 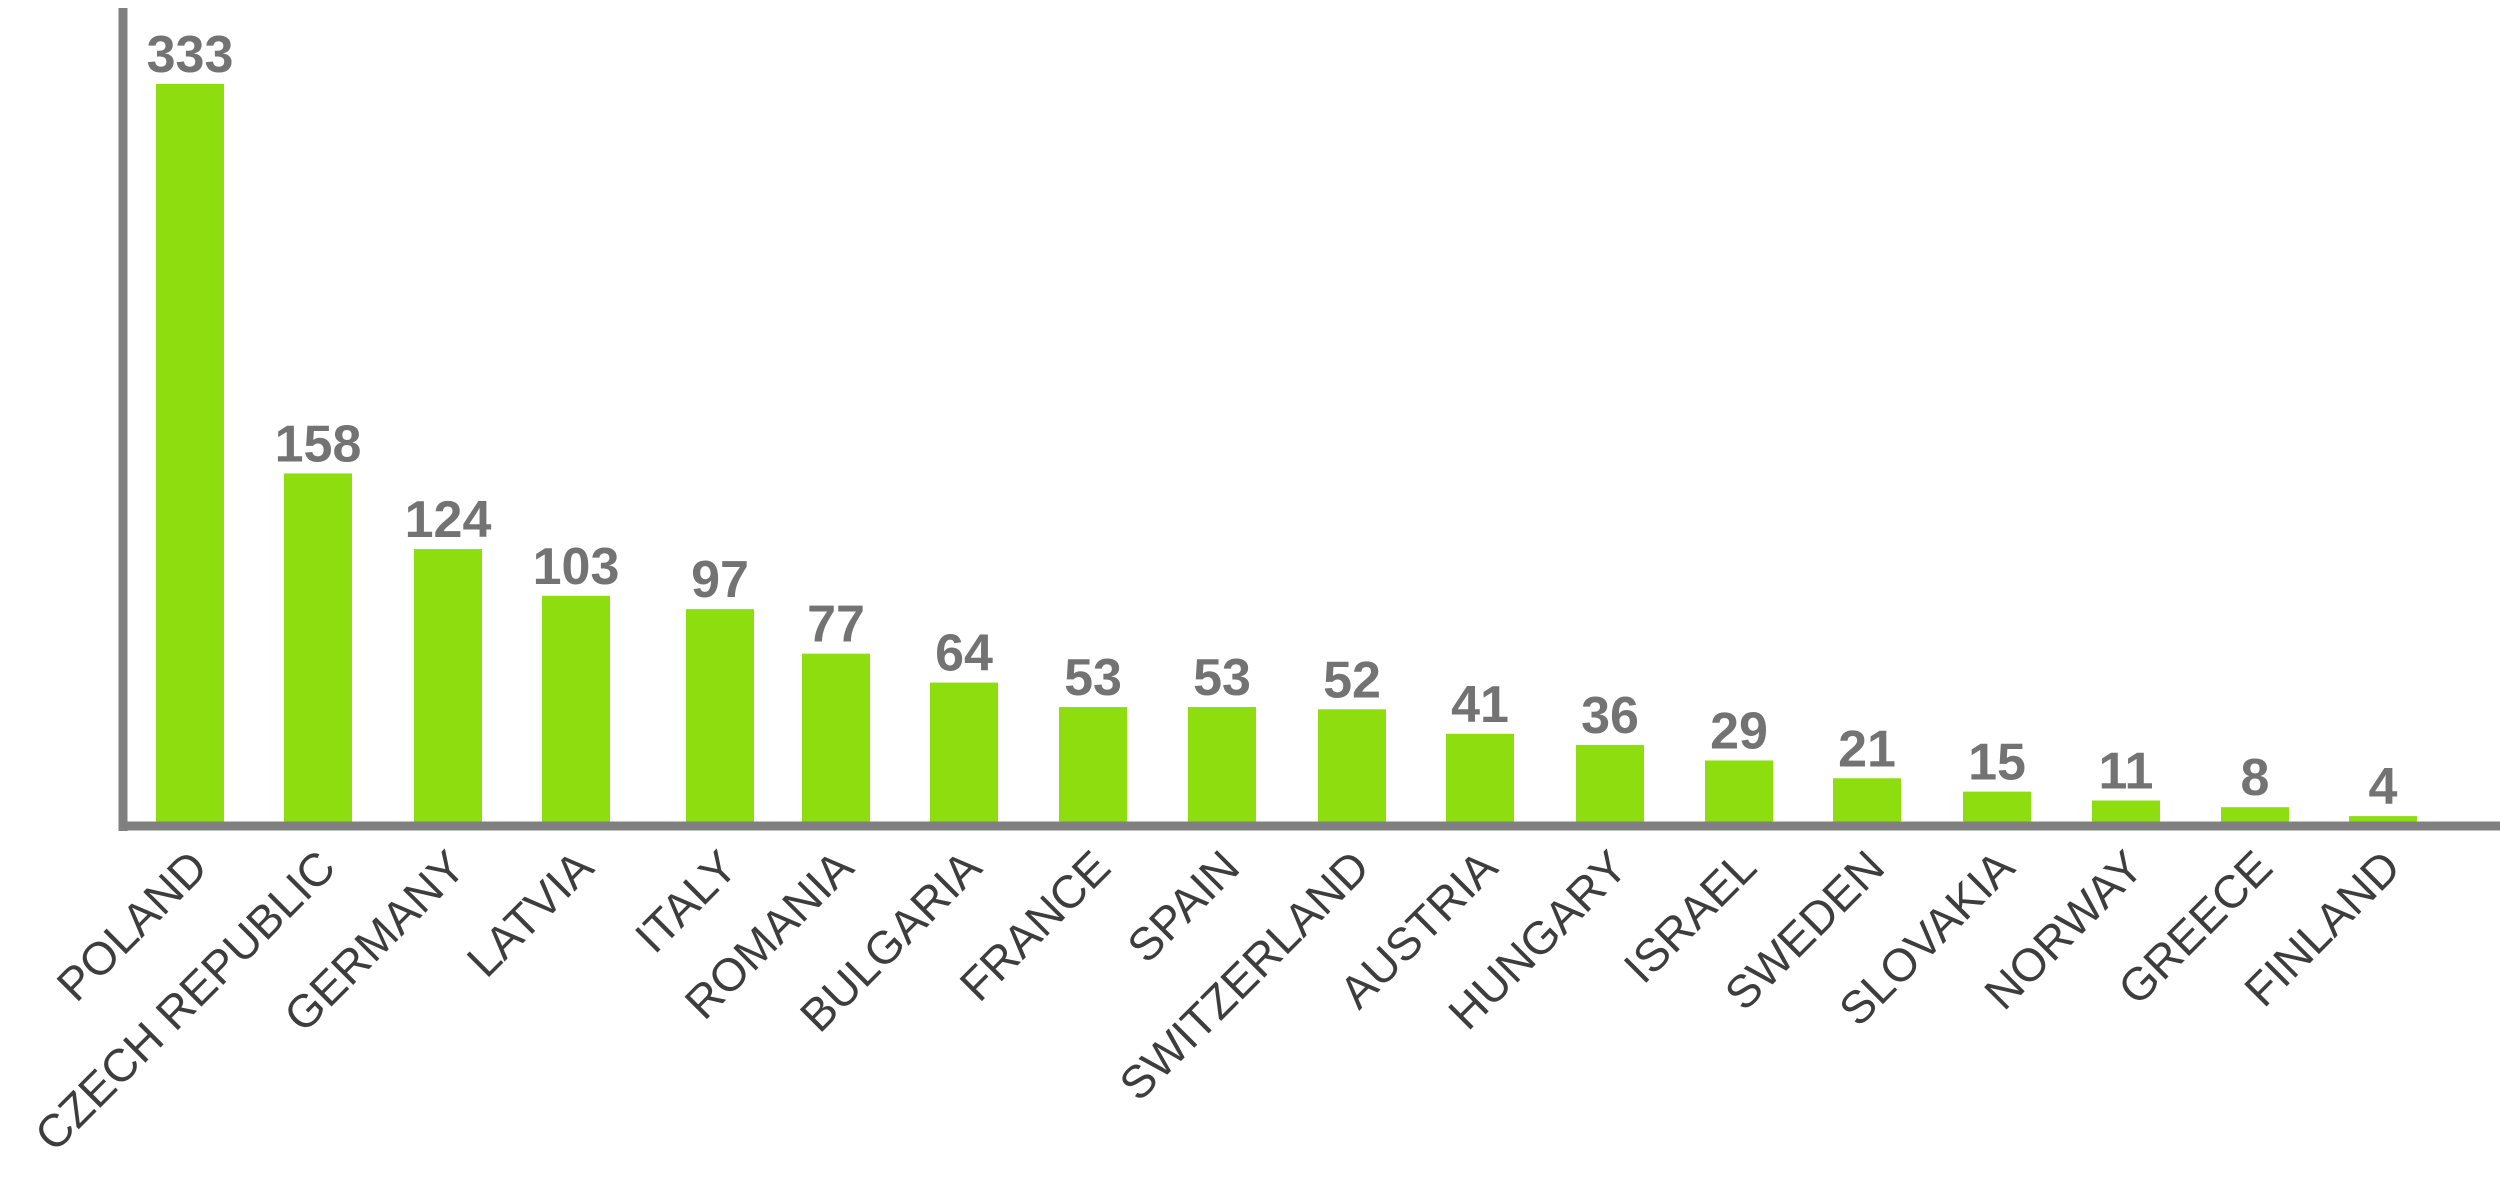 I want to click on bar-switzerland, so click(x=1352, y=767).